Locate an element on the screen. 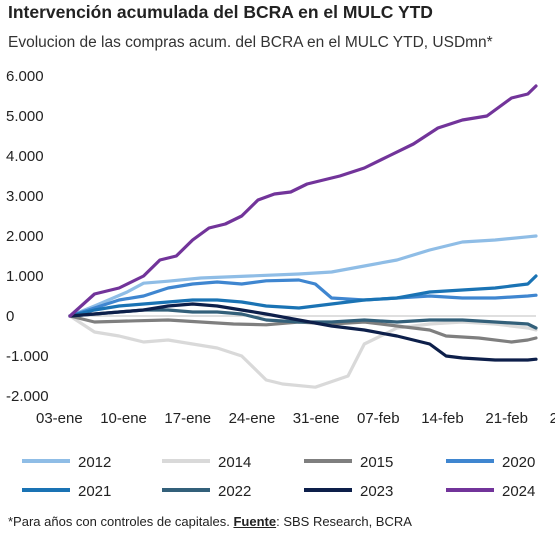 This screenshot has width=555, height=538. y-tick-label: 4.000 is located at coordinates (25, 156).